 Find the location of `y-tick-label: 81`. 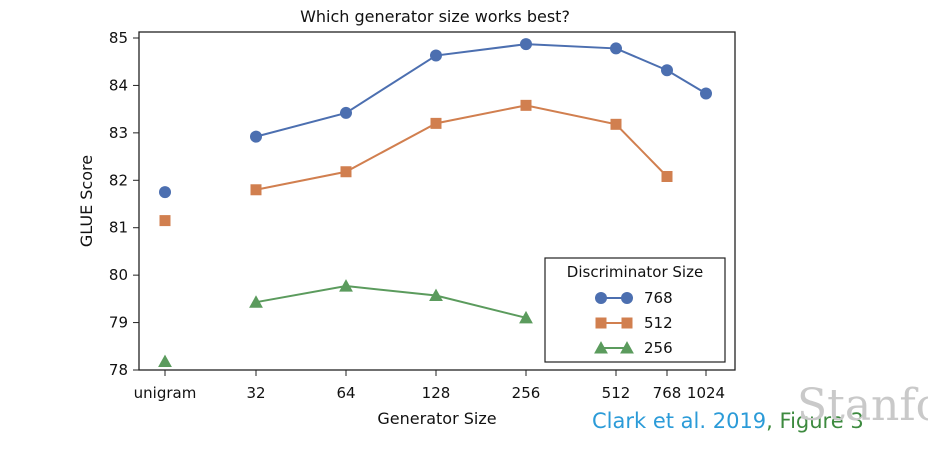

y-tick-label: 81 is located at coordinates (118, 228).